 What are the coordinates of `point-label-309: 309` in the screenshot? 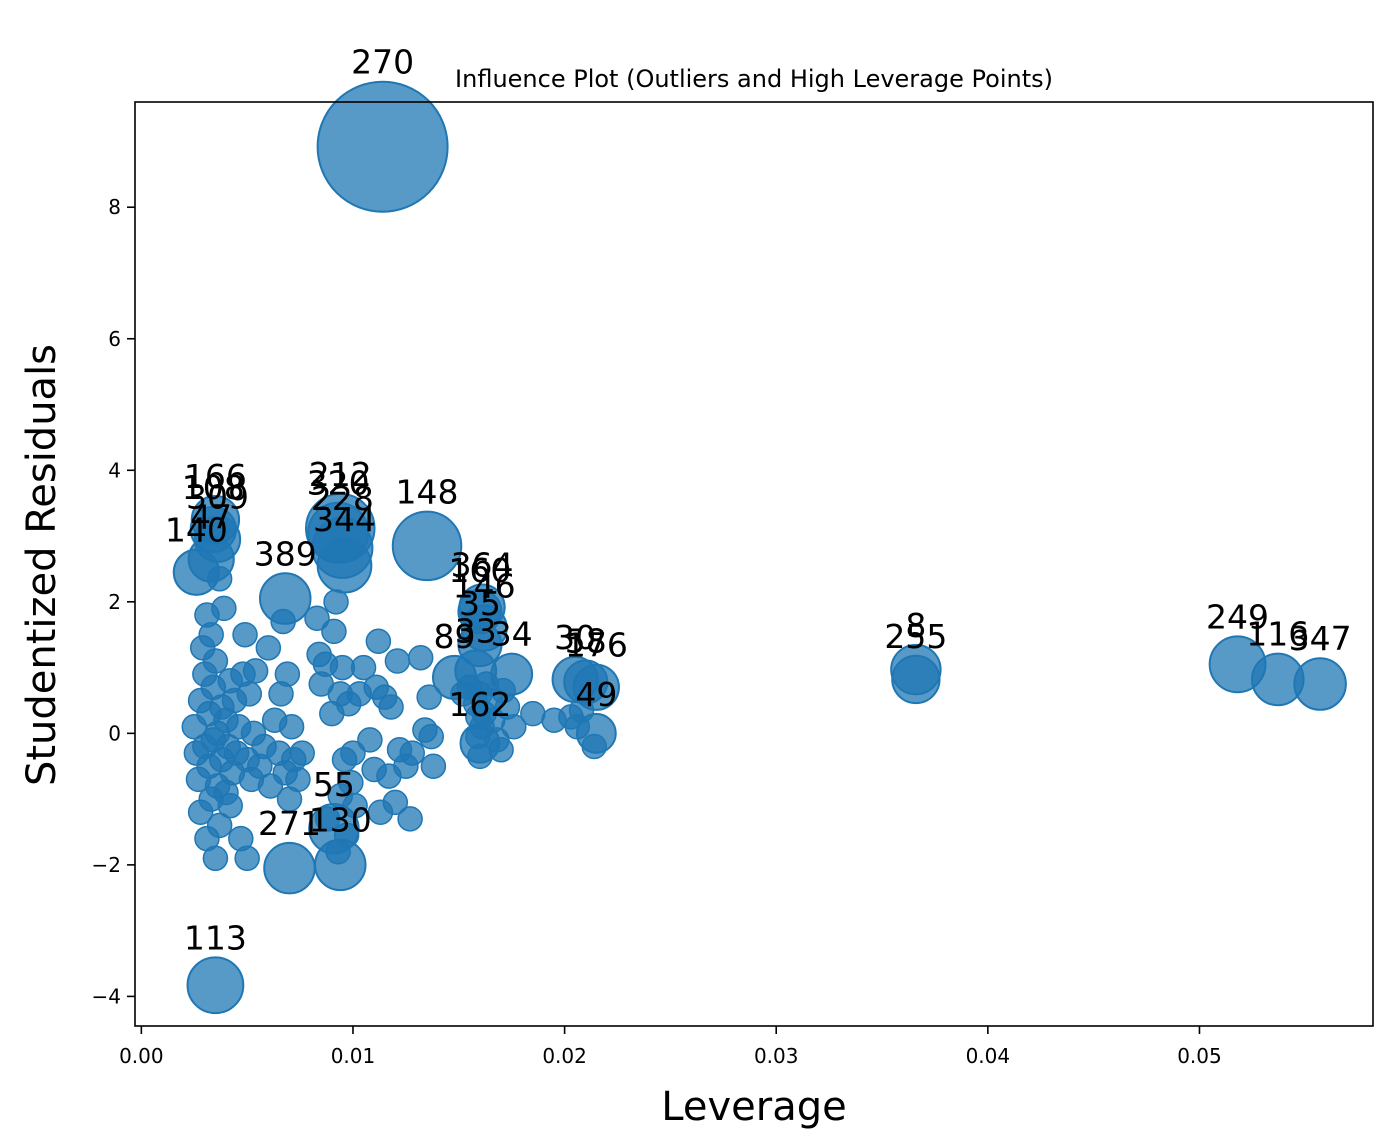 It's located at (217, 497).